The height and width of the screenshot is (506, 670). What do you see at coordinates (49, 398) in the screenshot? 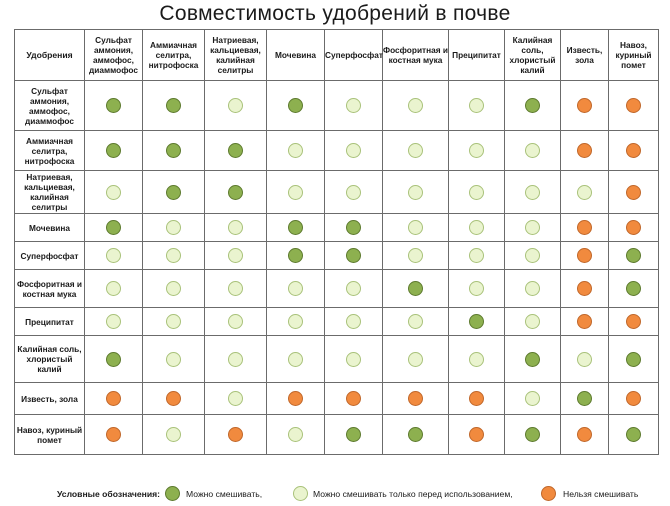
I see `row-header: Известь, зола` at bounding box center [49, 398].